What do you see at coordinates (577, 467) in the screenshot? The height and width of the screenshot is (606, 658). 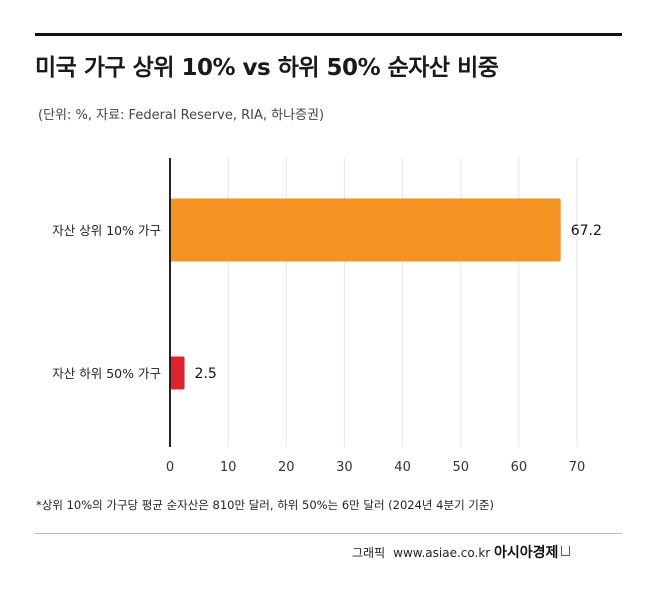 I see `x-tick-label: 70` at bounding box center [577, 467].